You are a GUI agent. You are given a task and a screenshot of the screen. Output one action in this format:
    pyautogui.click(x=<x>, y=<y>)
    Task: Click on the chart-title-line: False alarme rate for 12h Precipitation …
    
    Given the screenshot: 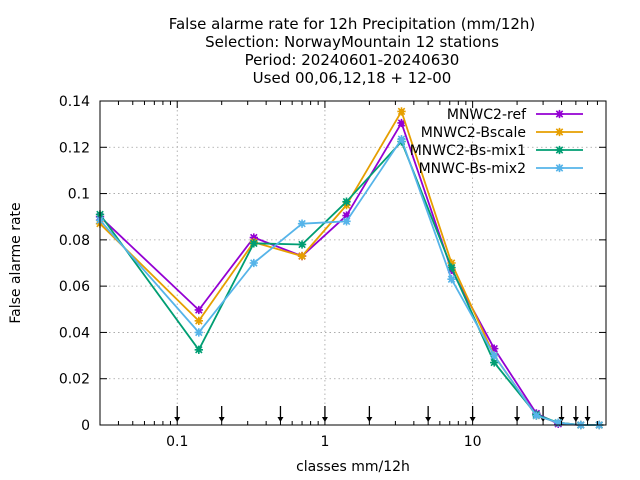 What is the action you would take?
    pyautogui.click(x=352, y=24)
    